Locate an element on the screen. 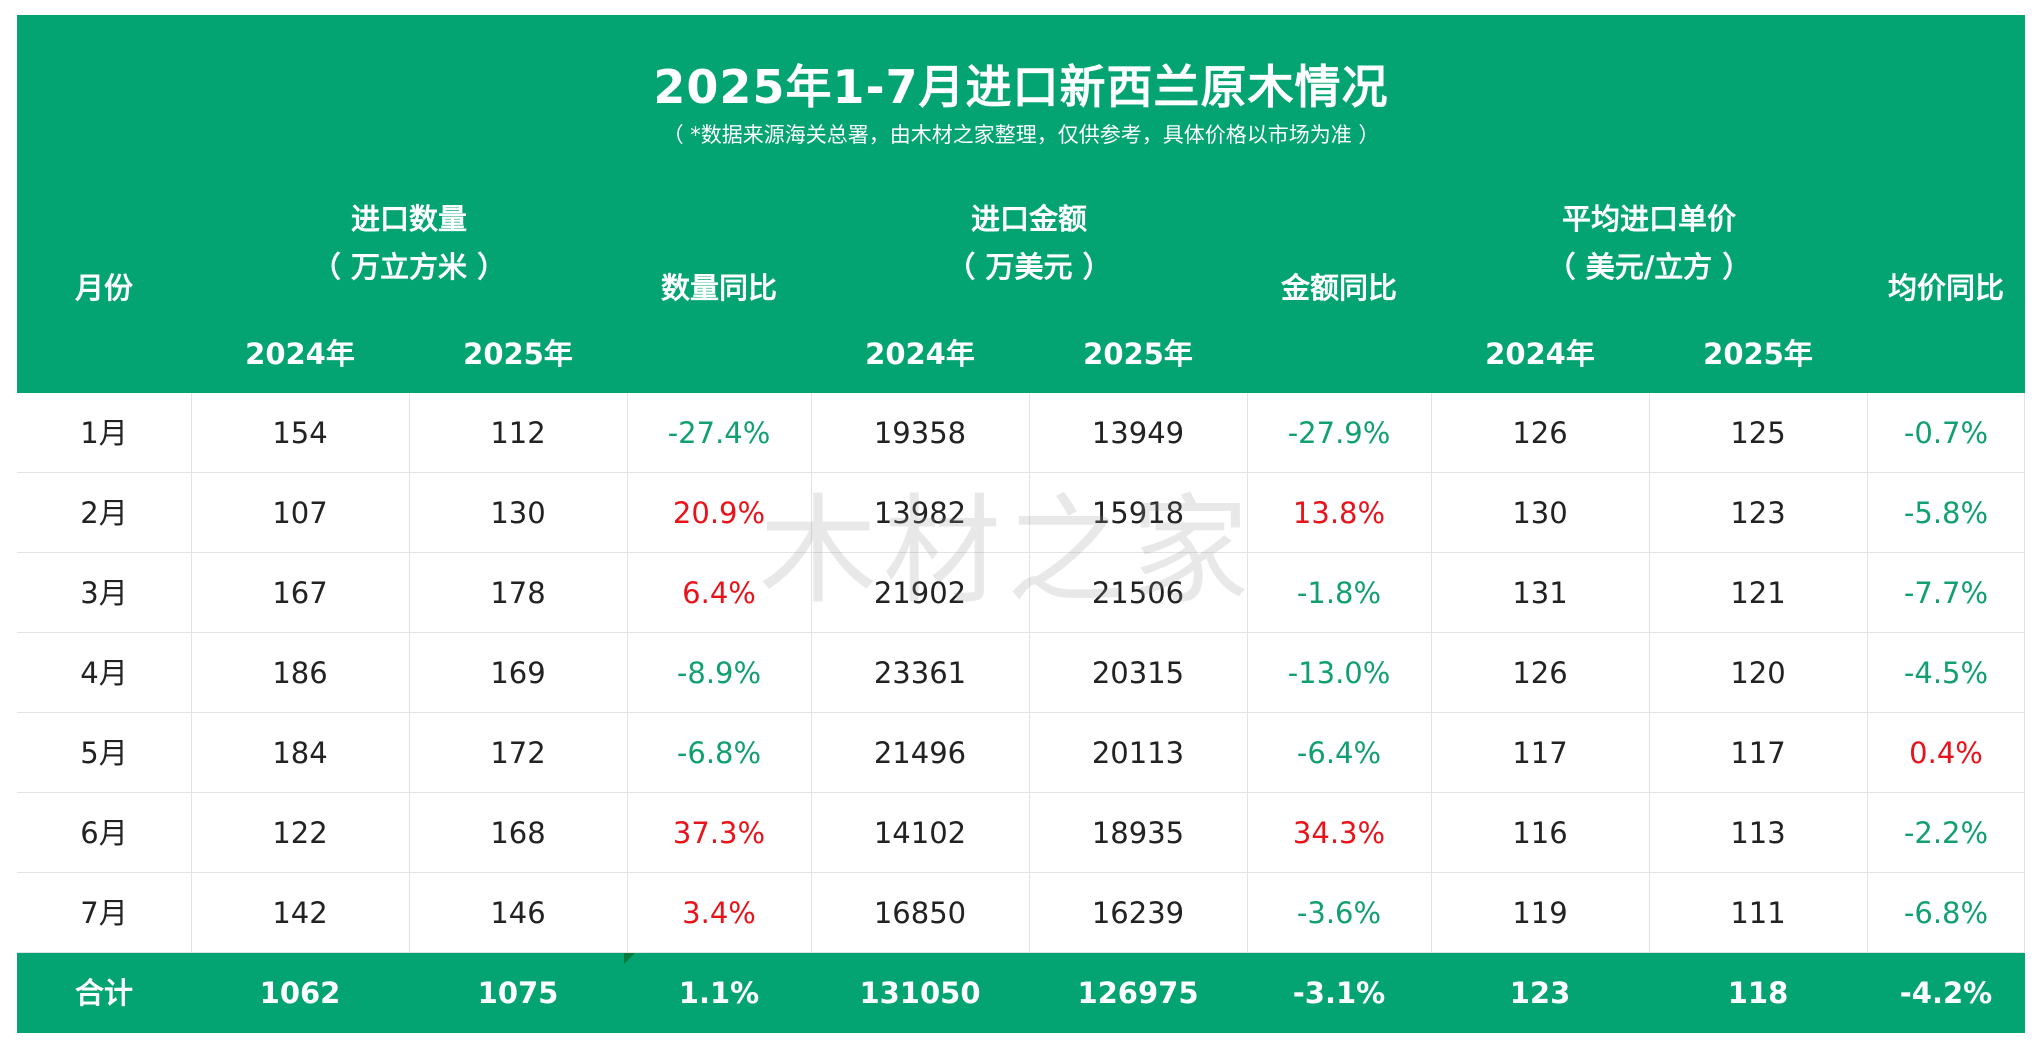  page-title: 2025年1-7月进口新西兰原木情况 is located at coordinates (1021, 87).